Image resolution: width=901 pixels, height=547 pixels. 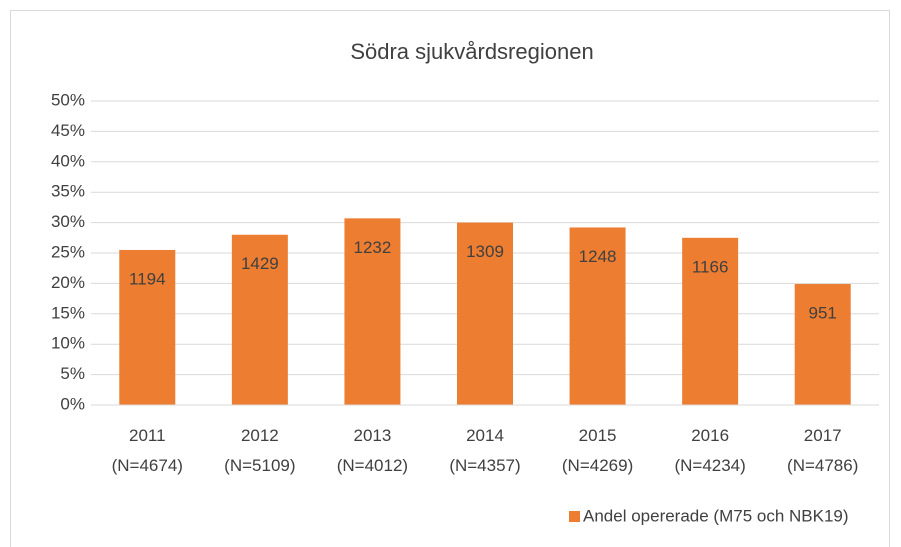 What do you see at coordinates (259, 465) in the screenshot?
I see `x-tick-line: (N=5109)` at bounding box center [259, 465].